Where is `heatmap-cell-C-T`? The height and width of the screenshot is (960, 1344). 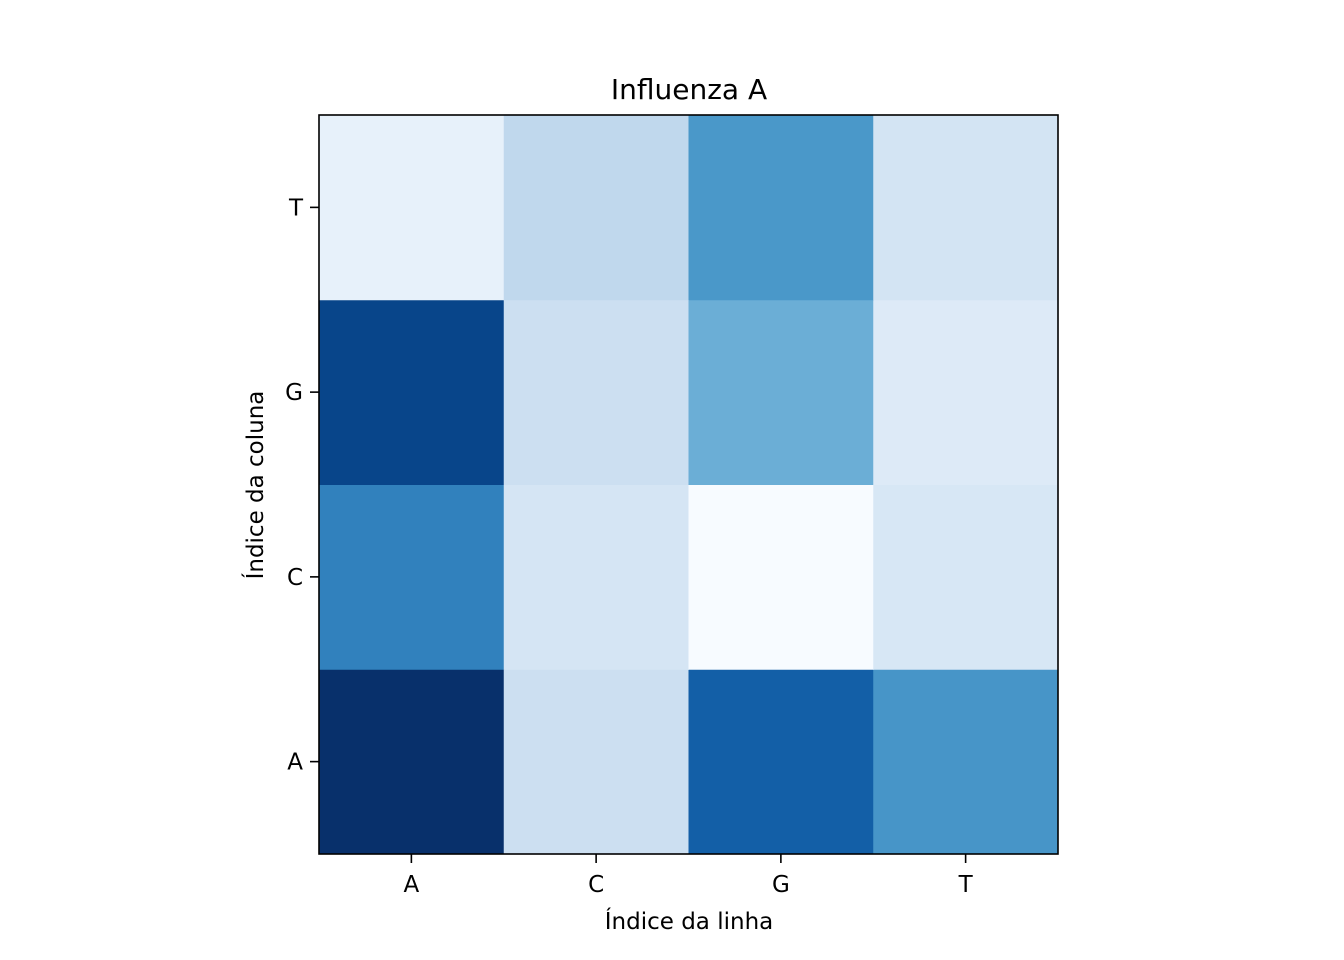
heatmap-cell-C-T is located at coordinates (966, 577).